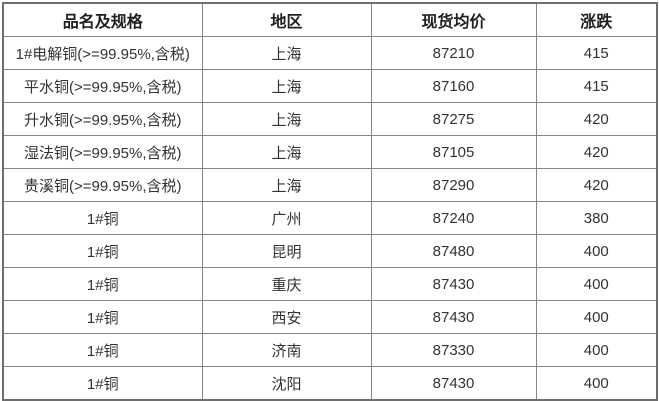 The image size is (659, 401). What do you see at coordinates (453, 19) in the screenshot?
I see `header-cell-price: 现货均价` at bounding box center [453, 19].